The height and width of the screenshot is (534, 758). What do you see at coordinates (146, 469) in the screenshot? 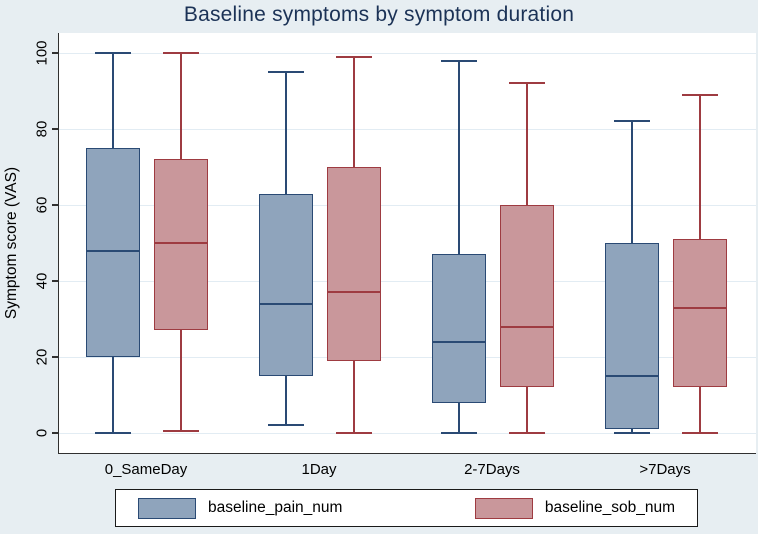
I see `x-axis-label: 0_SameDay` at bounding box center [146, 469].